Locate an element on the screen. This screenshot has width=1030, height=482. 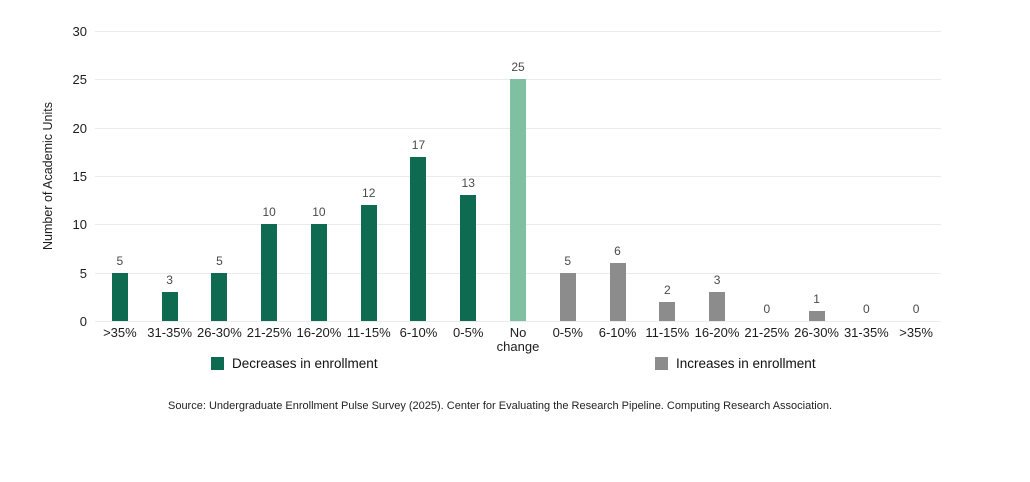
legend-item-decreases: Decreases in enrollment is located at coordinates (294, 363).